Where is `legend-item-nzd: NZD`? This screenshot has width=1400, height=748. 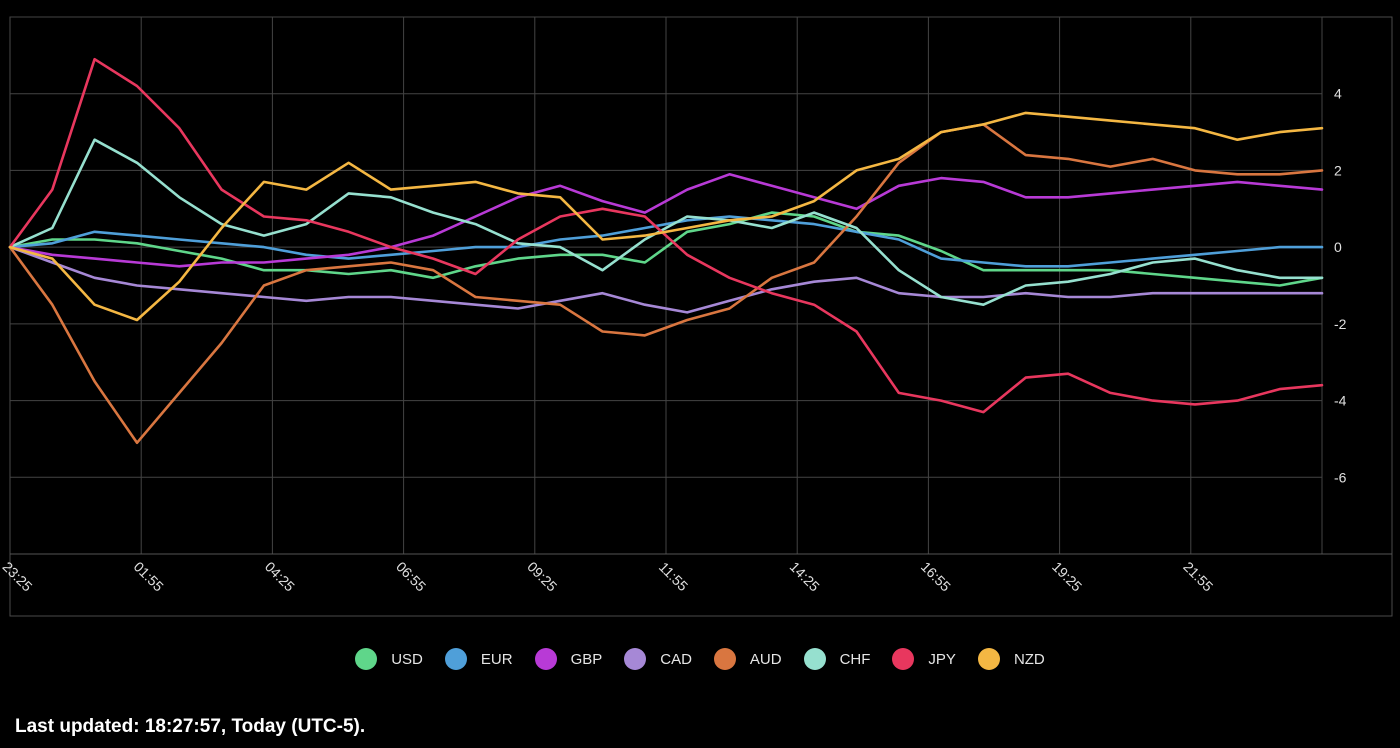 legend-item-nzd: NZD is located at coordinates (1011, 659).